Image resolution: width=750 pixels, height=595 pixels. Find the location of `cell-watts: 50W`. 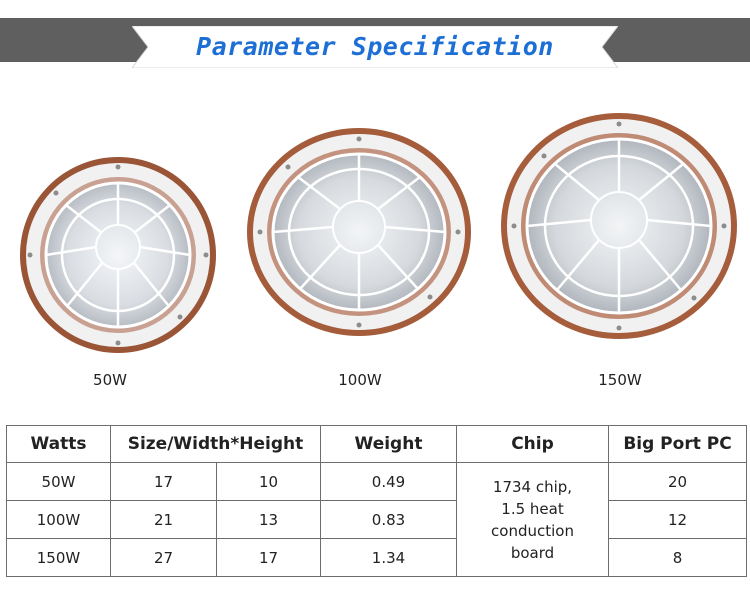

cell-watts: 50W is located at coordinates (58, 481).